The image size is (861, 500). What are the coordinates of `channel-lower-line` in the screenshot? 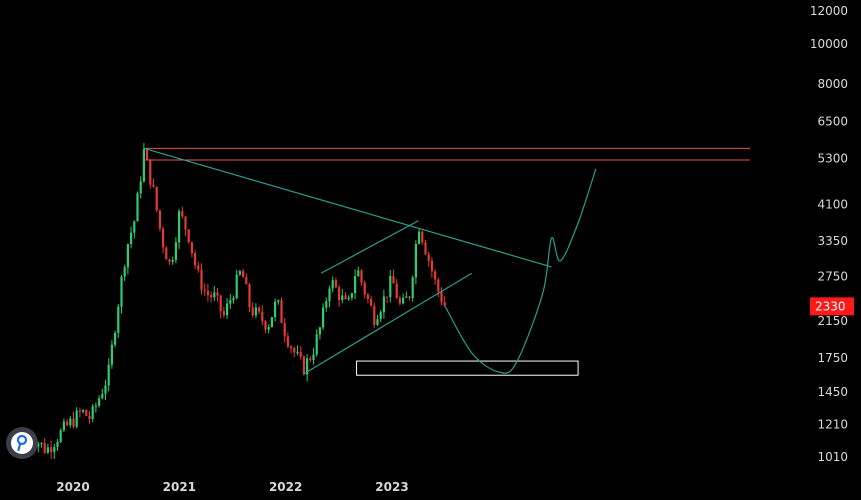 It's located at (388, 323).